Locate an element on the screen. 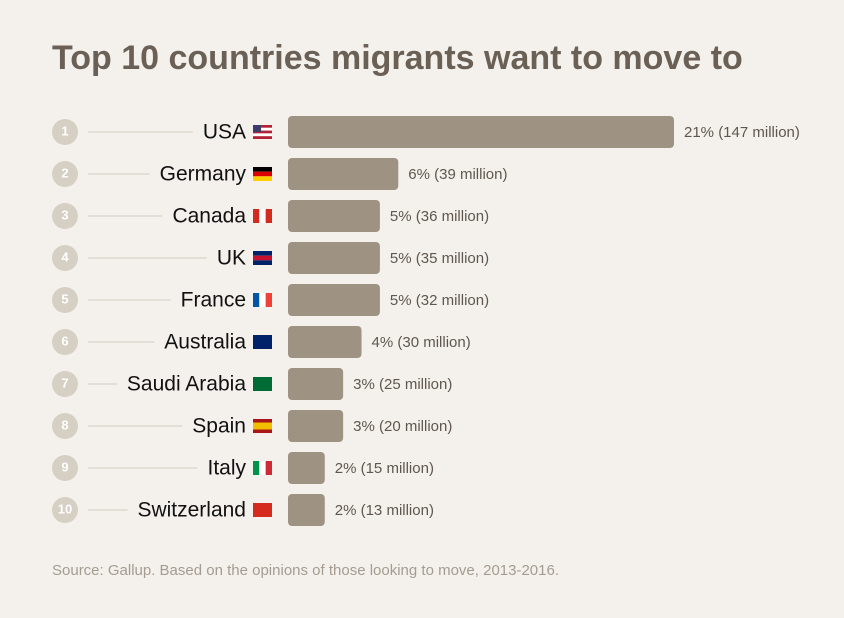 The height and width of the screenshot is (618, 844). rank-label: 6 is located at coordinates (64, 340).